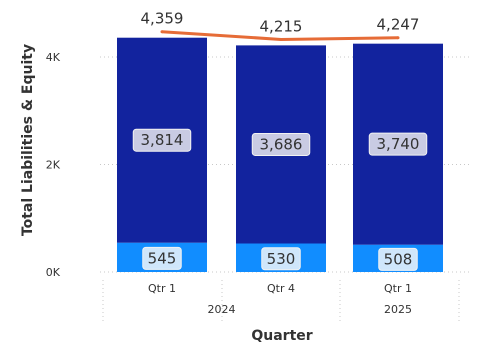  What do you see at coordinates (53, 57) in the screenshot?
I see `y-tick-label: 4K` at bounding box center [53, 57].